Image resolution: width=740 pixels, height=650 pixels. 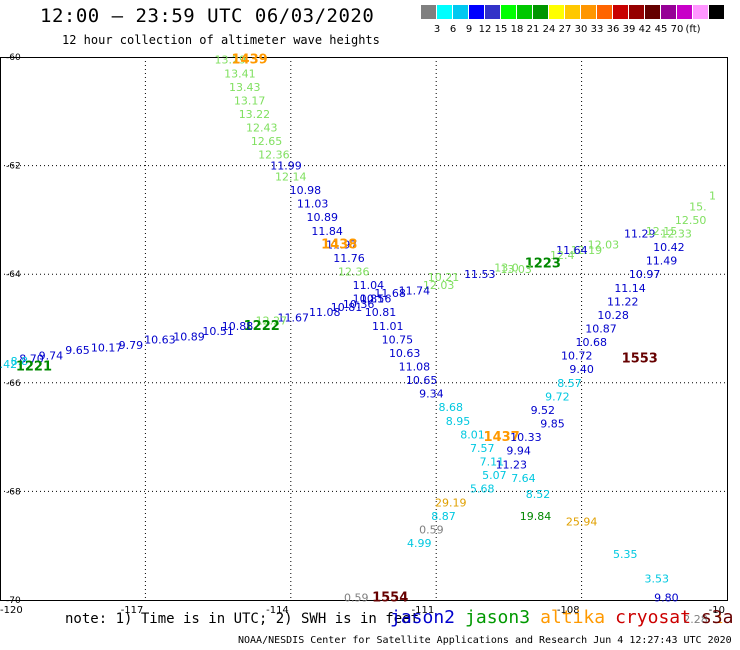 What do you see at coordinates (498, 617) in the screenshot?
I see `satellite-jason3: jason3` at bounding box center [498, 617].